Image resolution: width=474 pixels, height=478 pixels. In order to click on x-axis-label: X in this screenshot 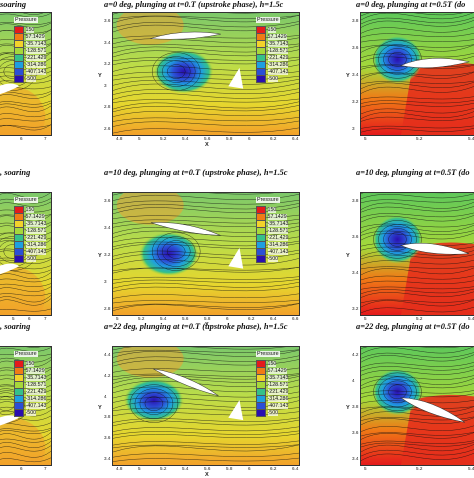, I will do `click(207, 475)`.